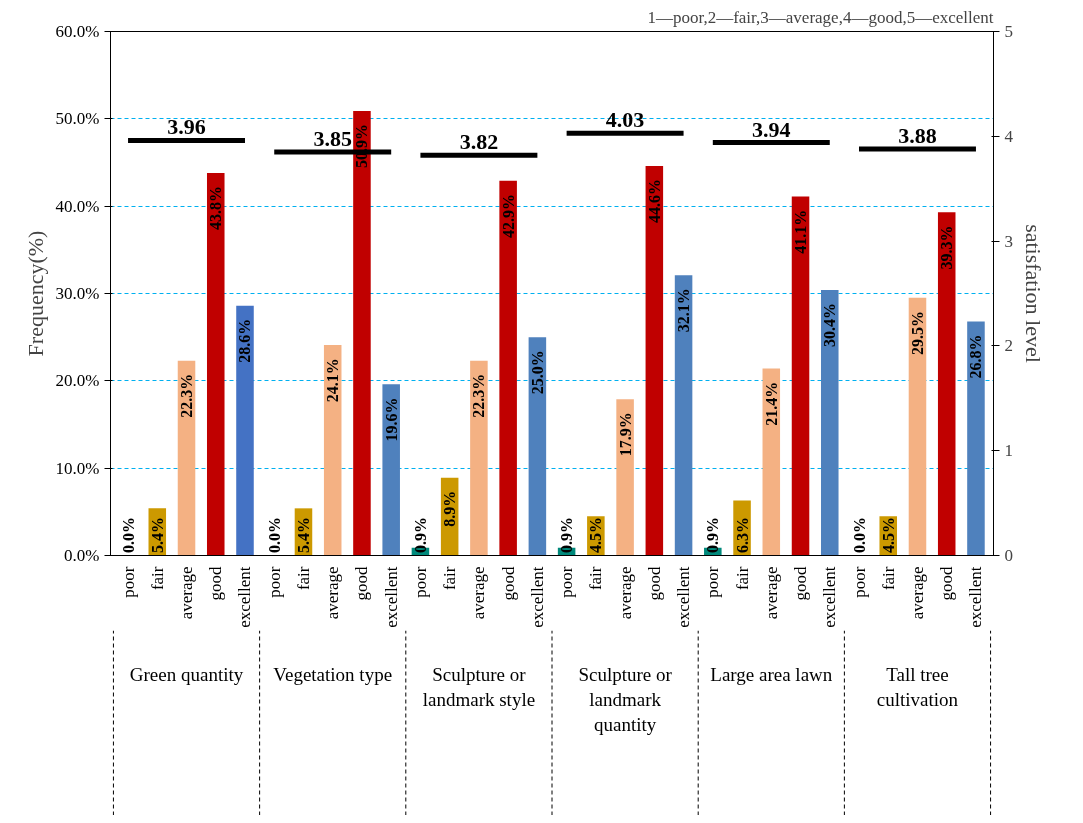  What do you see at coordinates (216, 208) in the screenshot?
I see `data-label: 43.8%` at bounding box center [216, 208].